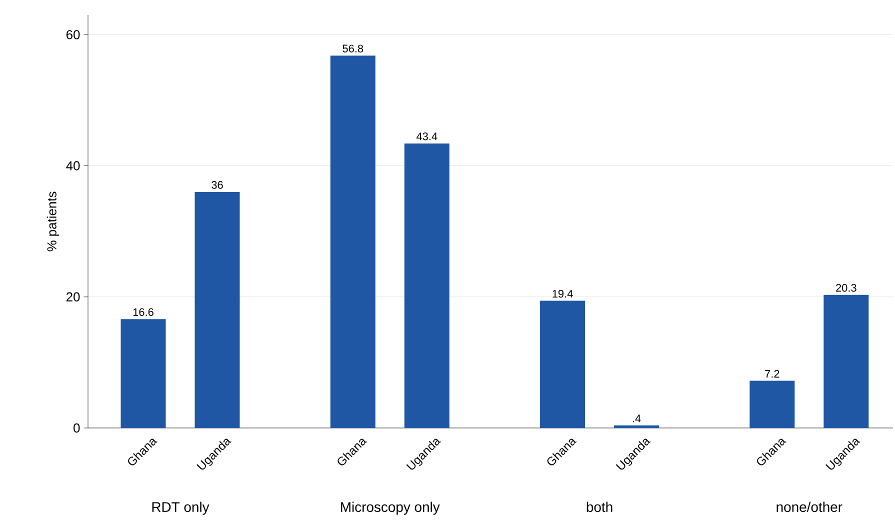 This screenshot has height=529, width=895. I want to click on data-label: .4, so click(636, 418).